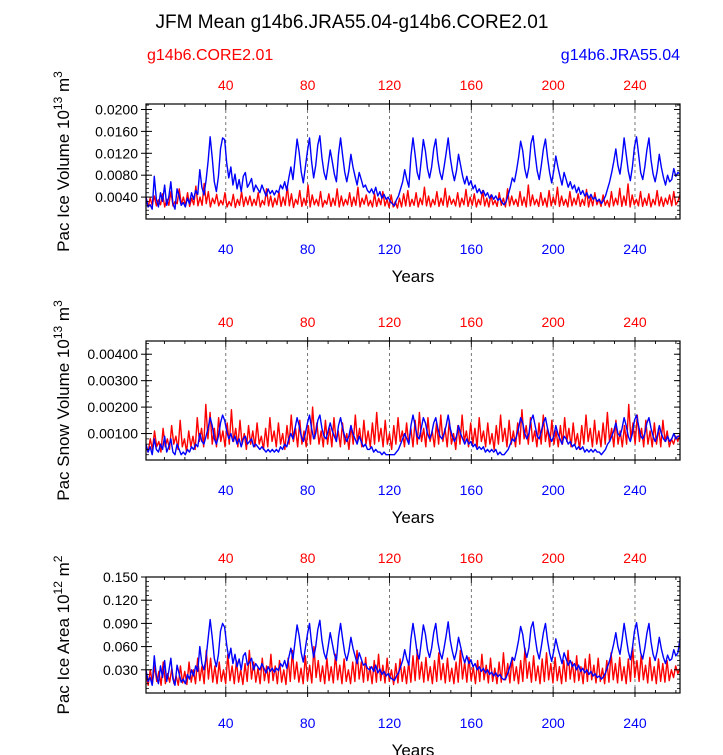 The width and height of the screenshot is (723, 755). What do you see at coordinates (112, 381) in the screenshot?
I see `y-tick-label: 0.00300` at bounding box center [112, 381].